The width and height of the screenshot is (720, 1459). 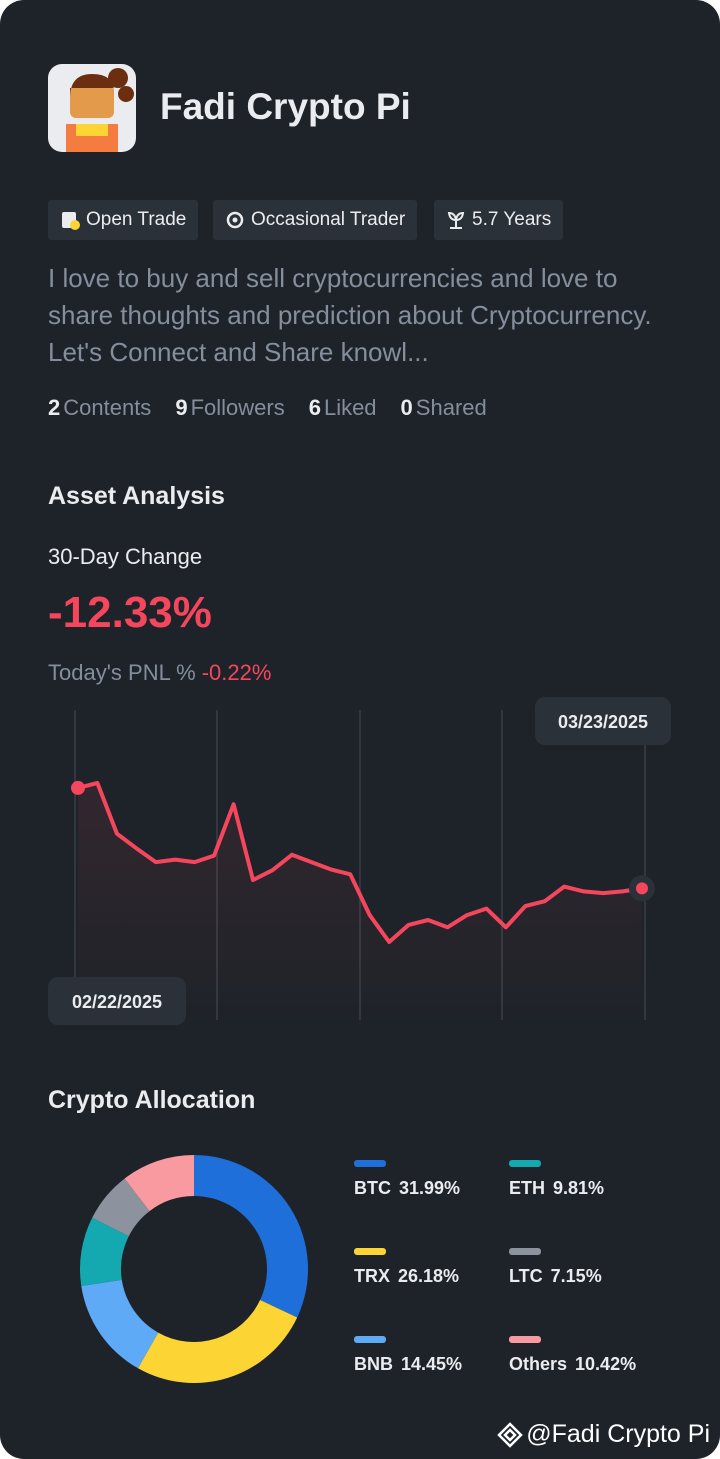 What do you see at coordinates (605, 1364) in the screenshot?
I see `legend-value: 10.42%` at bounding box center [605, 1364].